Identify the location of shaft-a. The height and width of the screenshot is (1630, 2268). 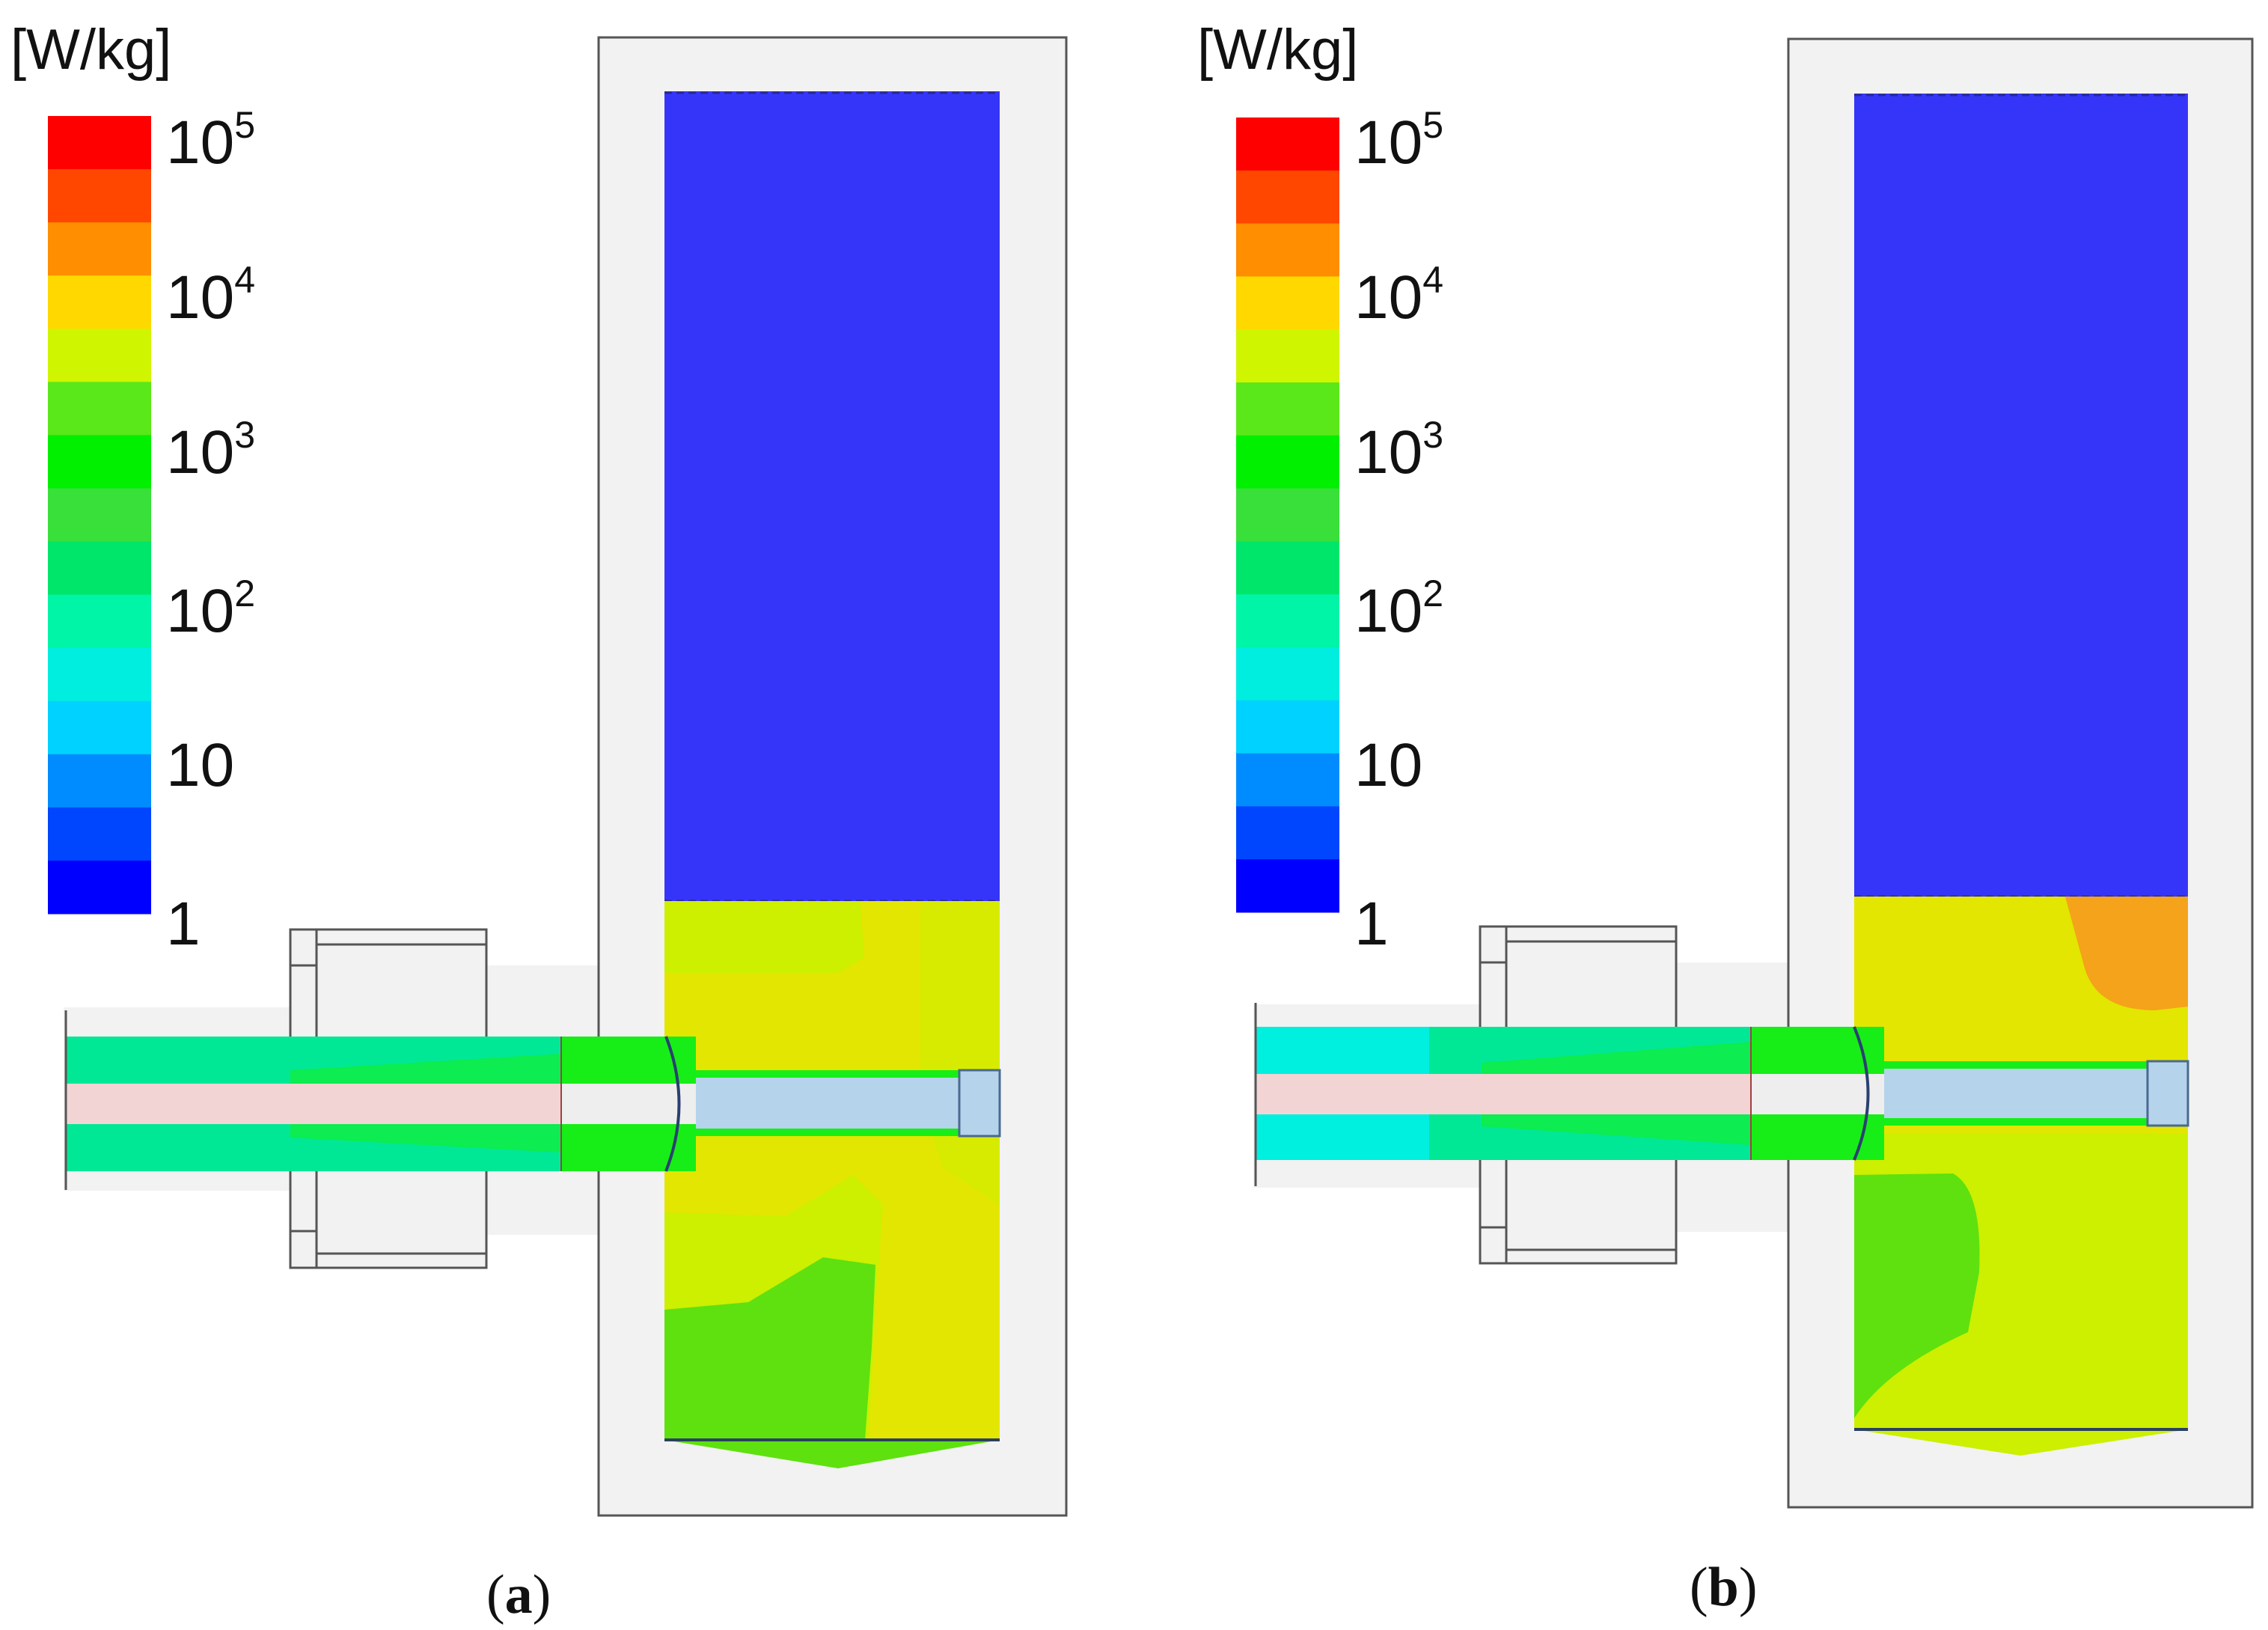
(532, 1100).